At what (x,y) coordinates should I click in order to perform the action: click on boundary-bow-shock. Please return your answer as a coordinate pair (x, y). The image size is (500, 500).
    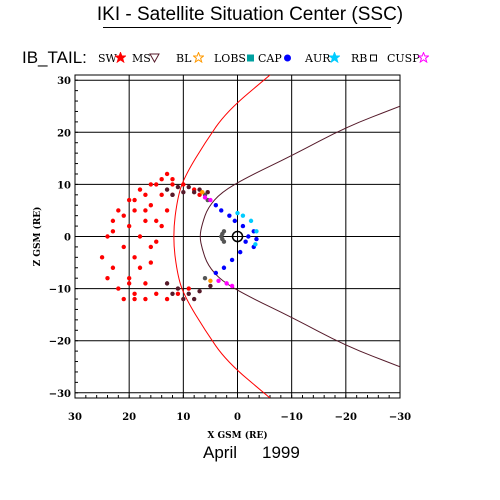
    Looking at the image, I should click on (222, 236).